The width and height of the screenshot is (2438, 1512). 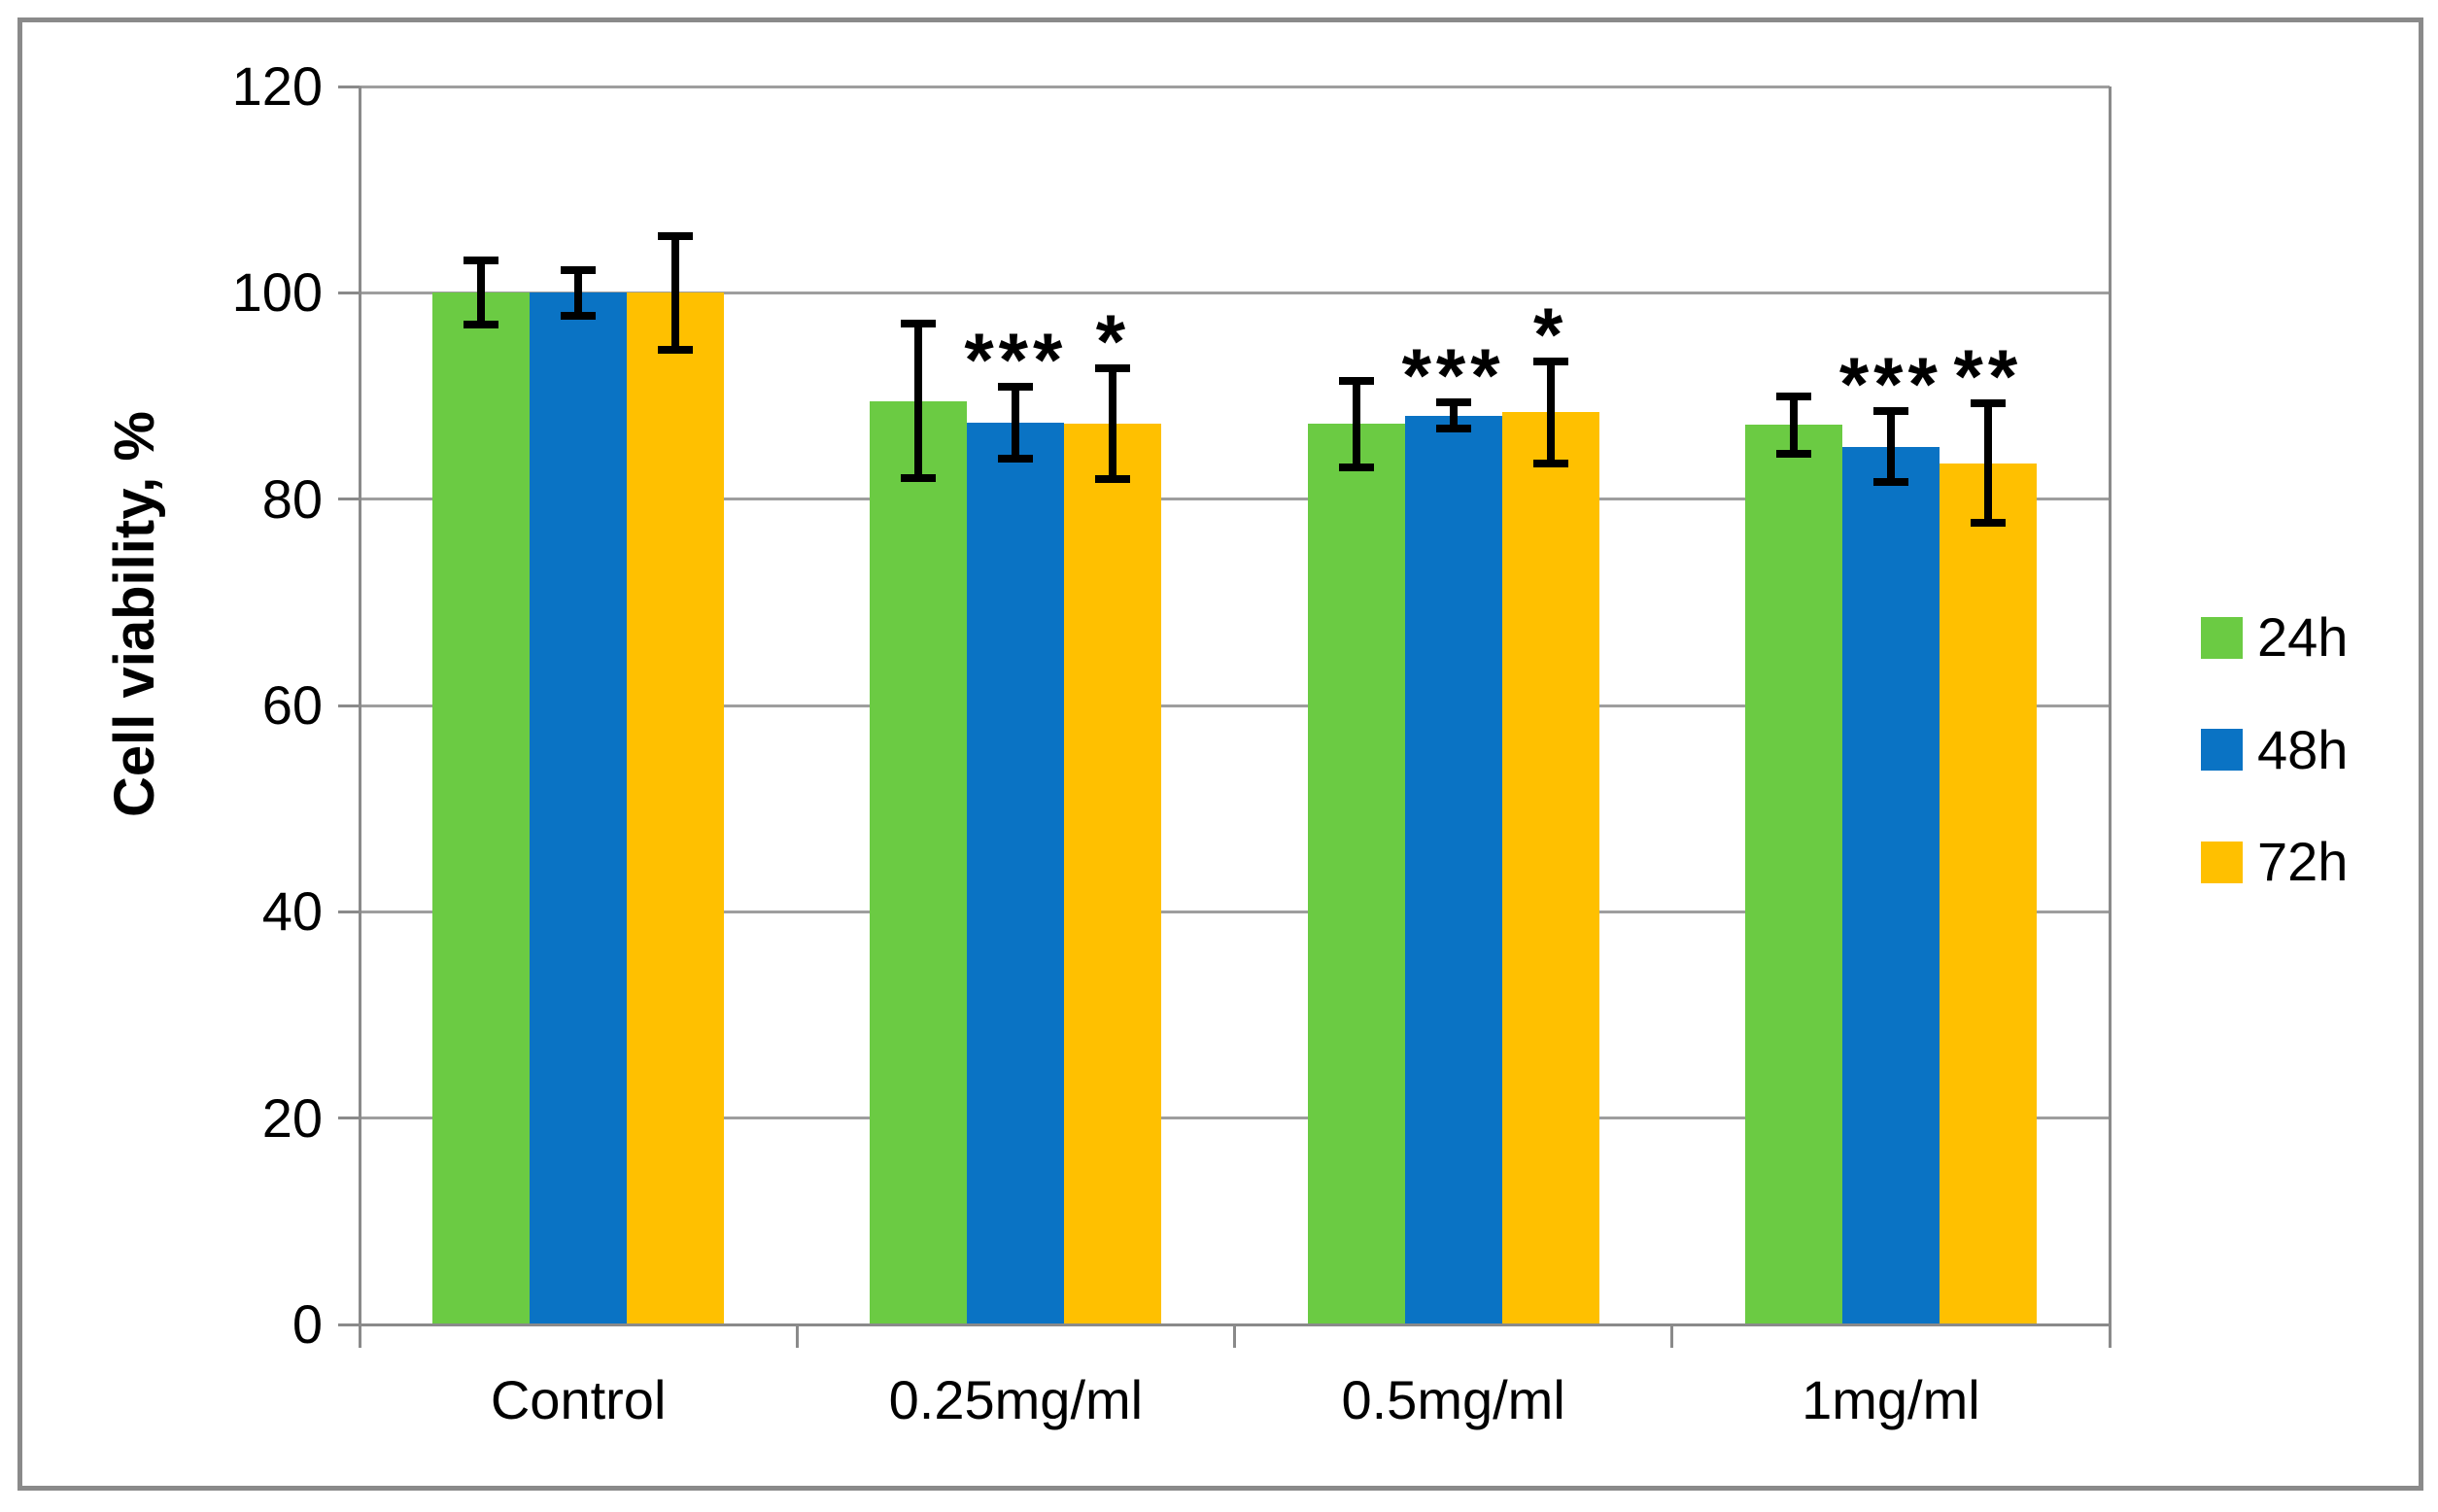 I want to click on significance-marker: **, so click(x=1988, y=375).